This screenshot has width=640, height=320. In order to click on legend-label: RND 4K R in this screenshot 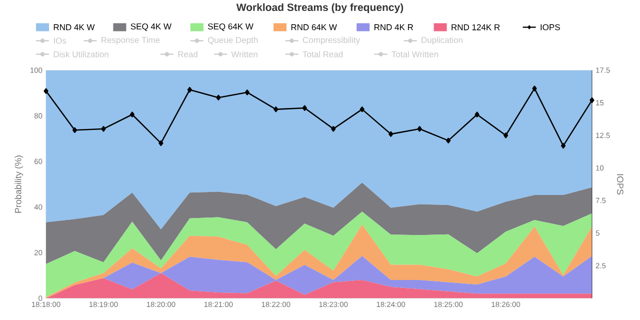, I will do `click(394, 27)`.